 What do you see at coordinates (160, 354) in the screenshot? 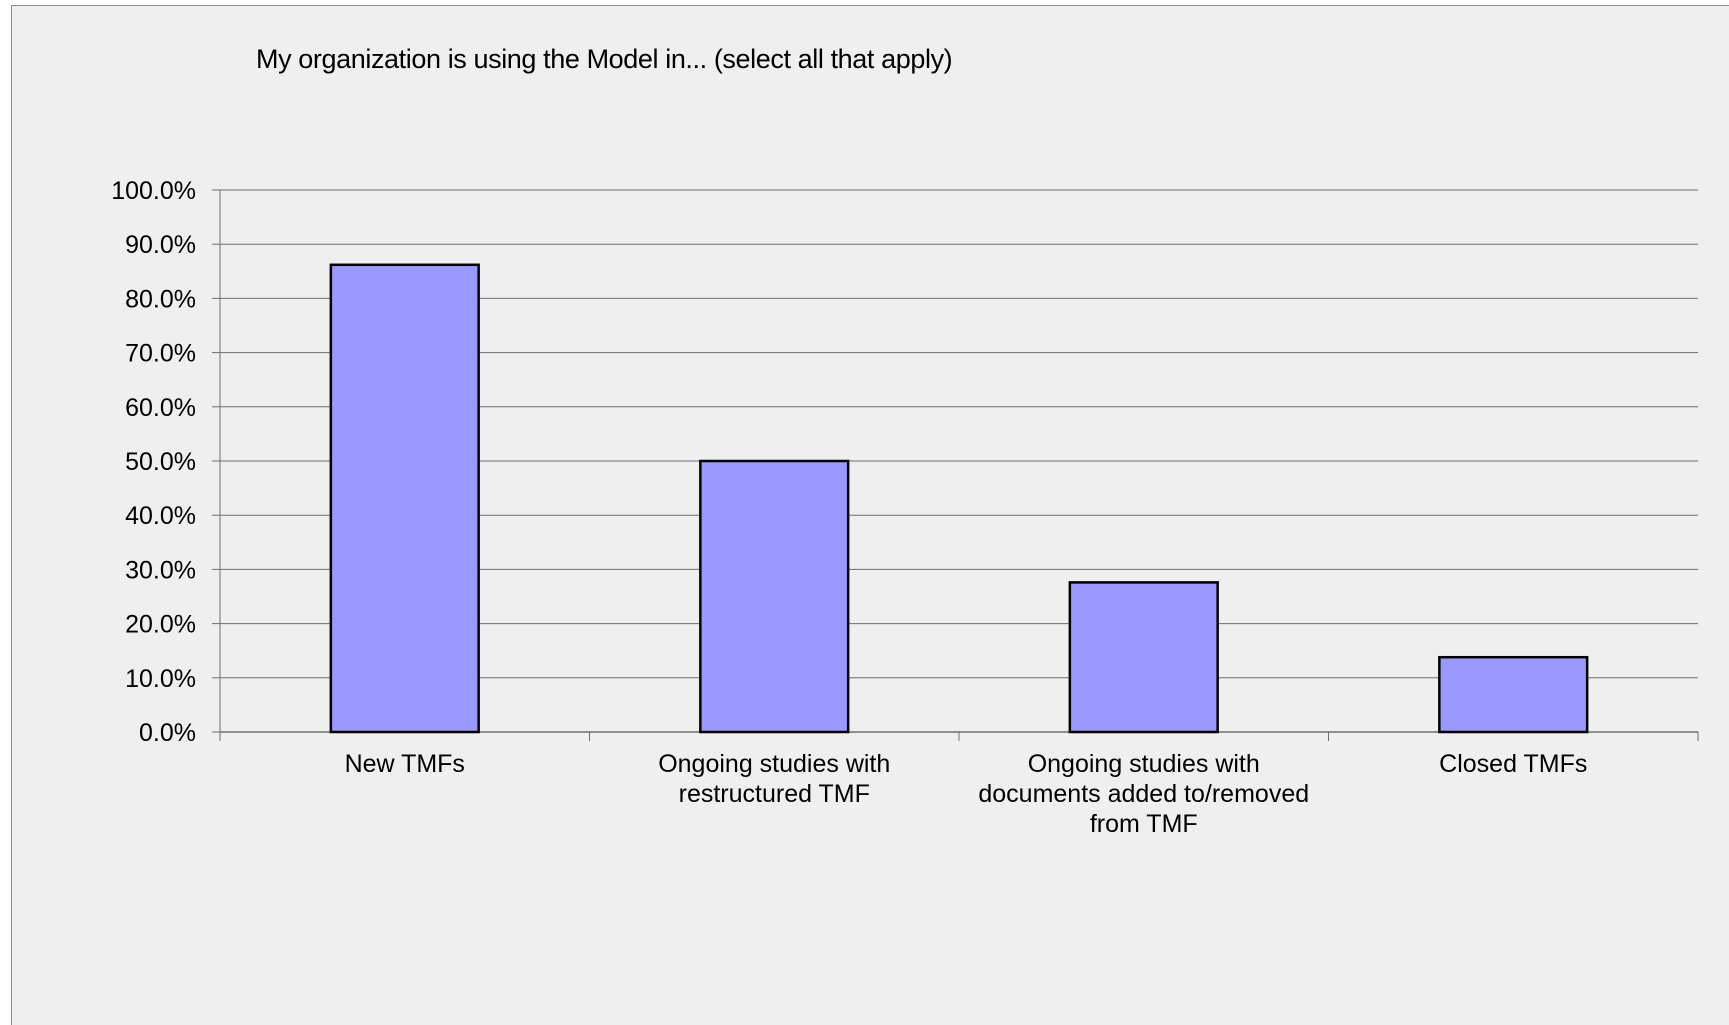
I see `y-tick-label: 70.0%` at bounding box center [160, 354].